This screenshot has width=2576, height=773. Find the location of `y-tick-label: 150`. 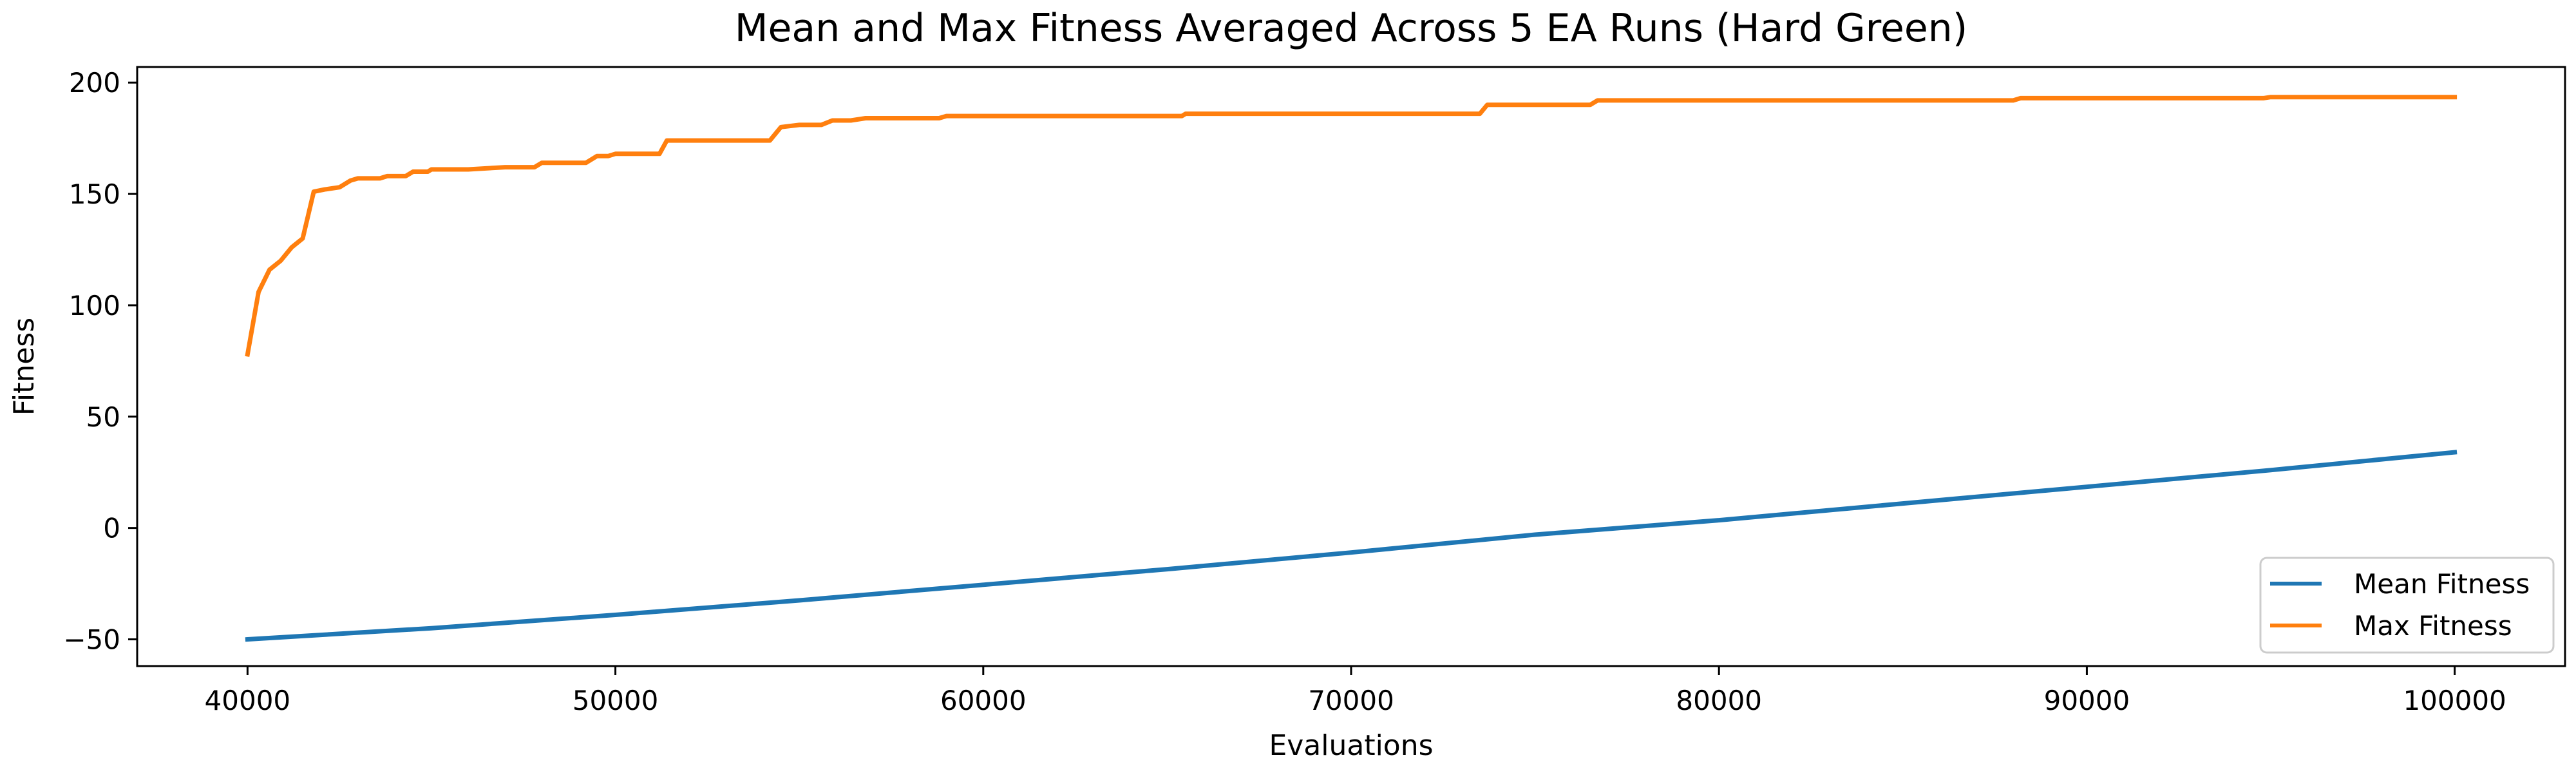

y-tick-label: 150 is located at coordinates (95, 194).